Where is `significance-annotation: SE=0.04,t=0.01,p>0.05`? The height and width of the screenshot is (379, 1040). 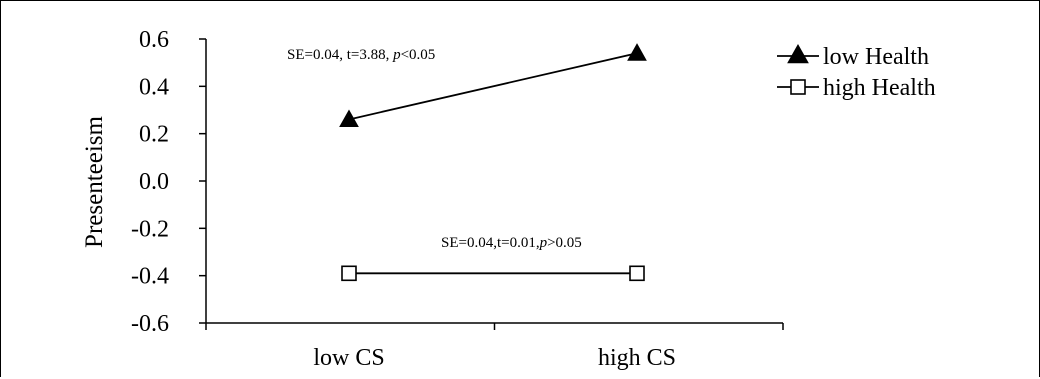 significance-annotation: SE=0.04,t=0.01,p>0.05 is located at coordinates (511, 243).